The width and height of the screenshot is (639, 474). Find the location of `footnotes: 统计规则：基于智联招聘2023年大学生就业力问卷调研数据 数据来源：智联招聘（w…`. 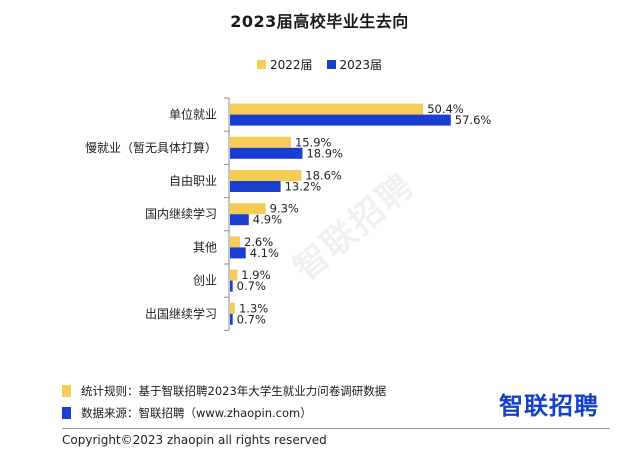

footnotes: 统计规则：基于智联招聘2023年大学生就业力问卷调研数据 数据来源：智联招聘（w… is located at coordinates (224, 402).